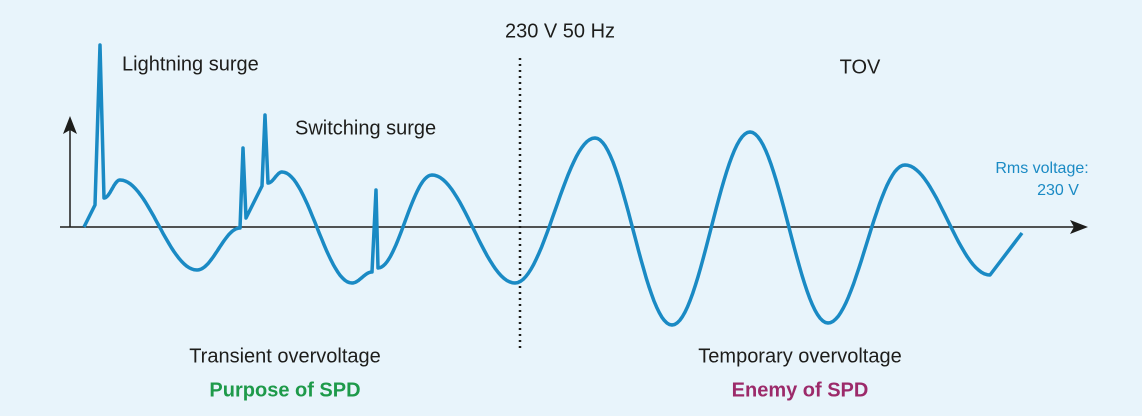  What do you see at coordinates (560, 31) in the screenshot?
I see `frequency-label: 230 V 50 Hz` at bounding box center [560, 31].